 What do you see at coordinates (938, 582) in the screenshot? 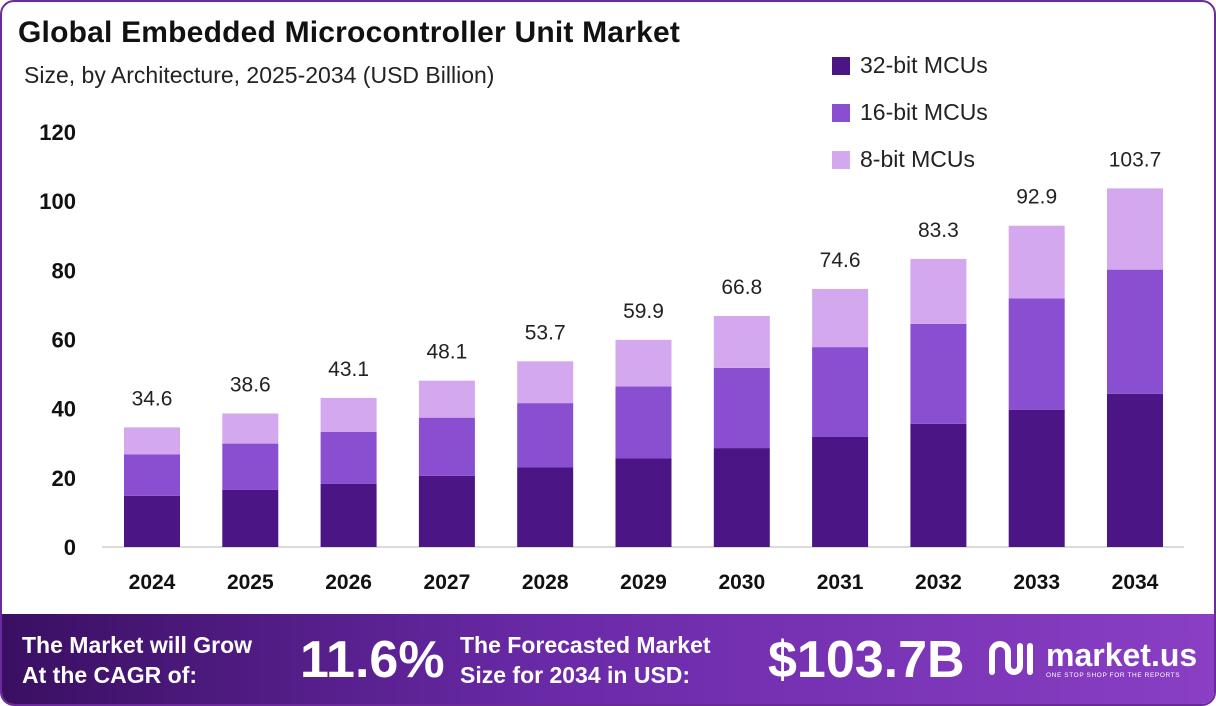
I see `x-tick-label: 2032` at bounding box center [938, 582].